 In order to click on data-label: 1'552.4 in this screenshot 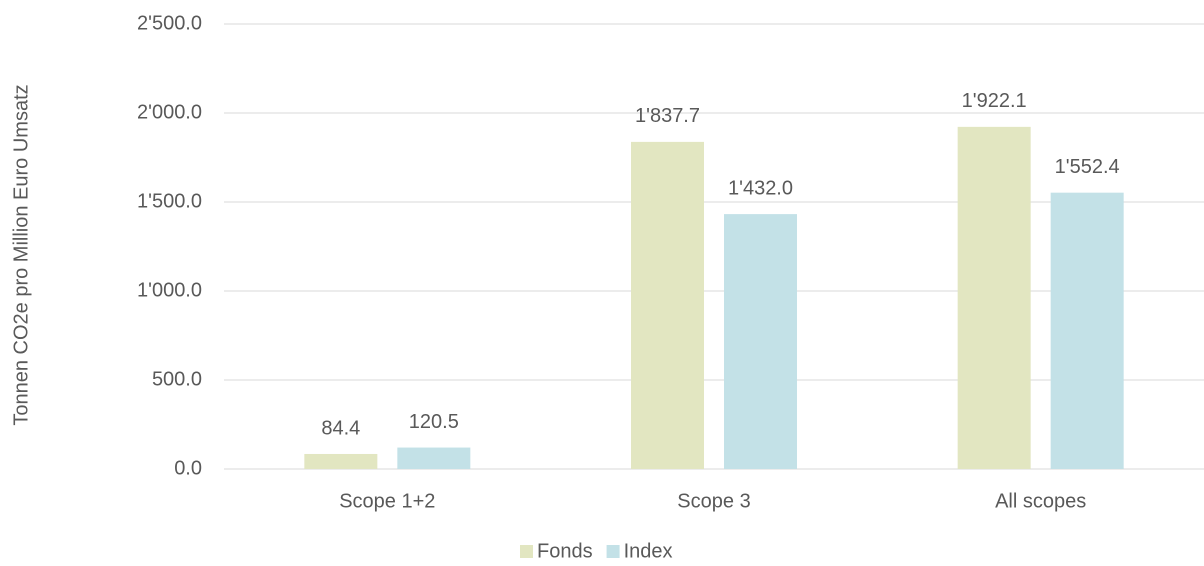, I will do `click(1087, 167)`.